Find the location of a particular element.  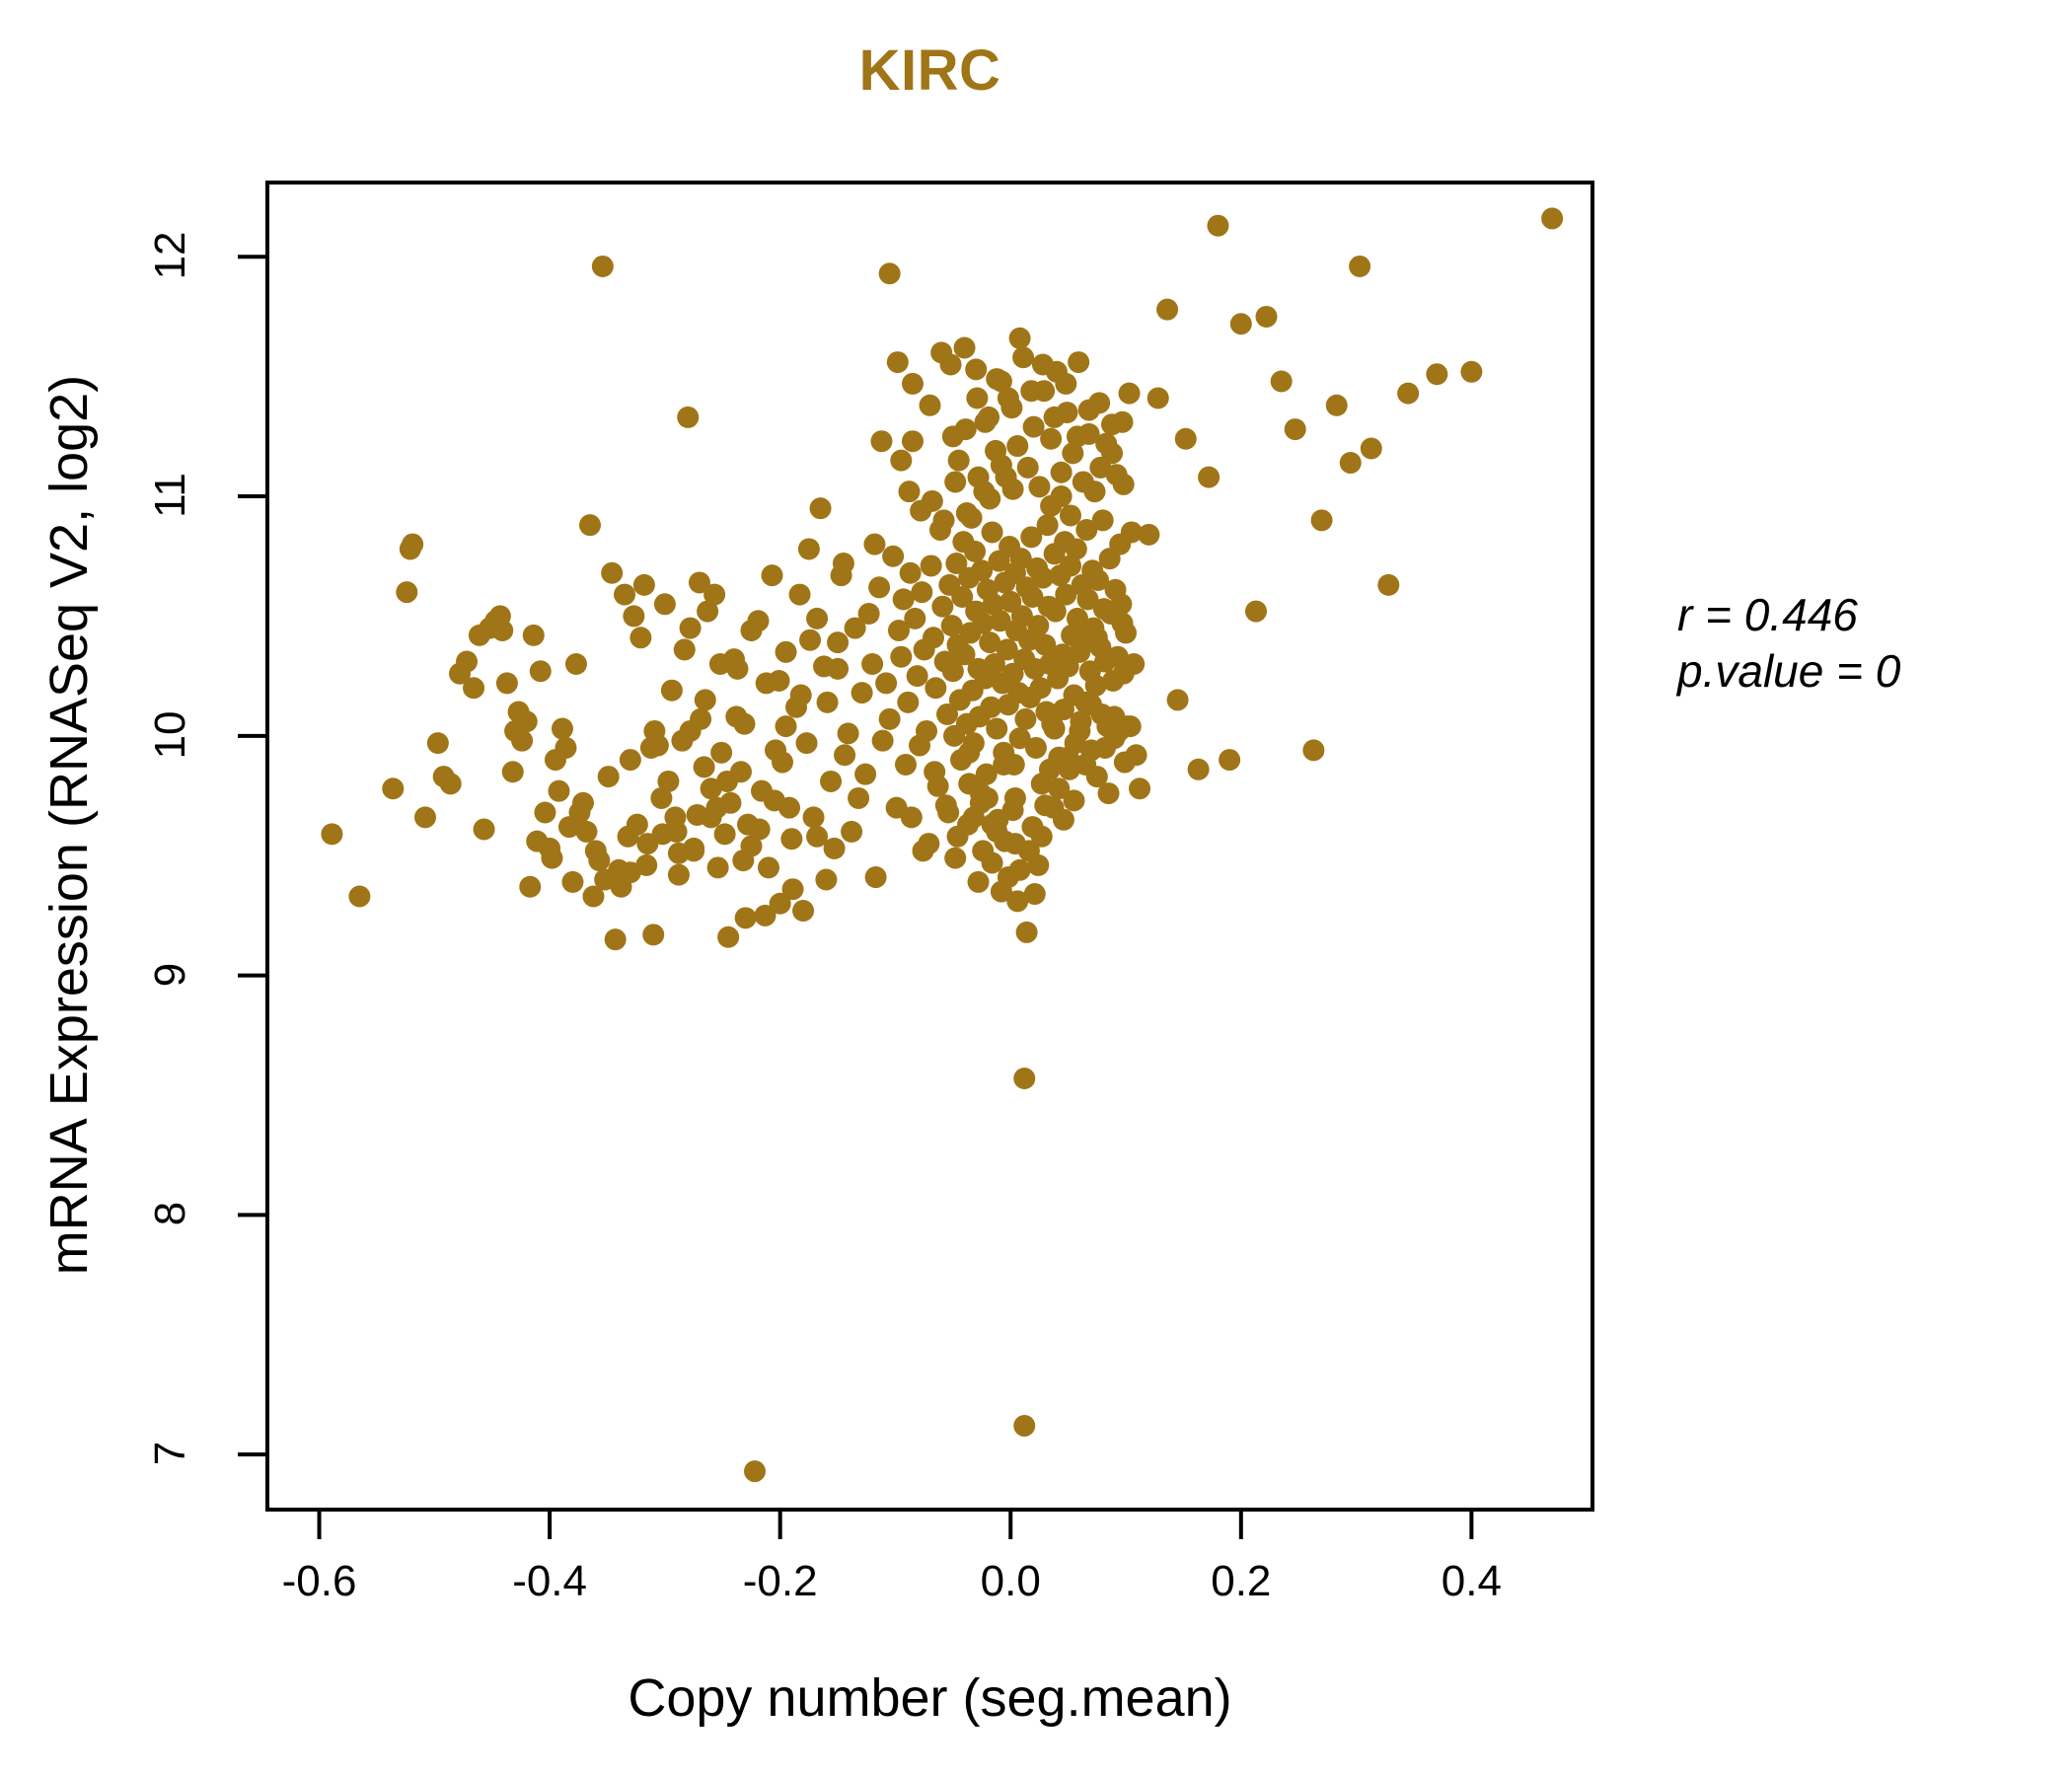

page-title: KIRC is located at coordinates (929, 71).